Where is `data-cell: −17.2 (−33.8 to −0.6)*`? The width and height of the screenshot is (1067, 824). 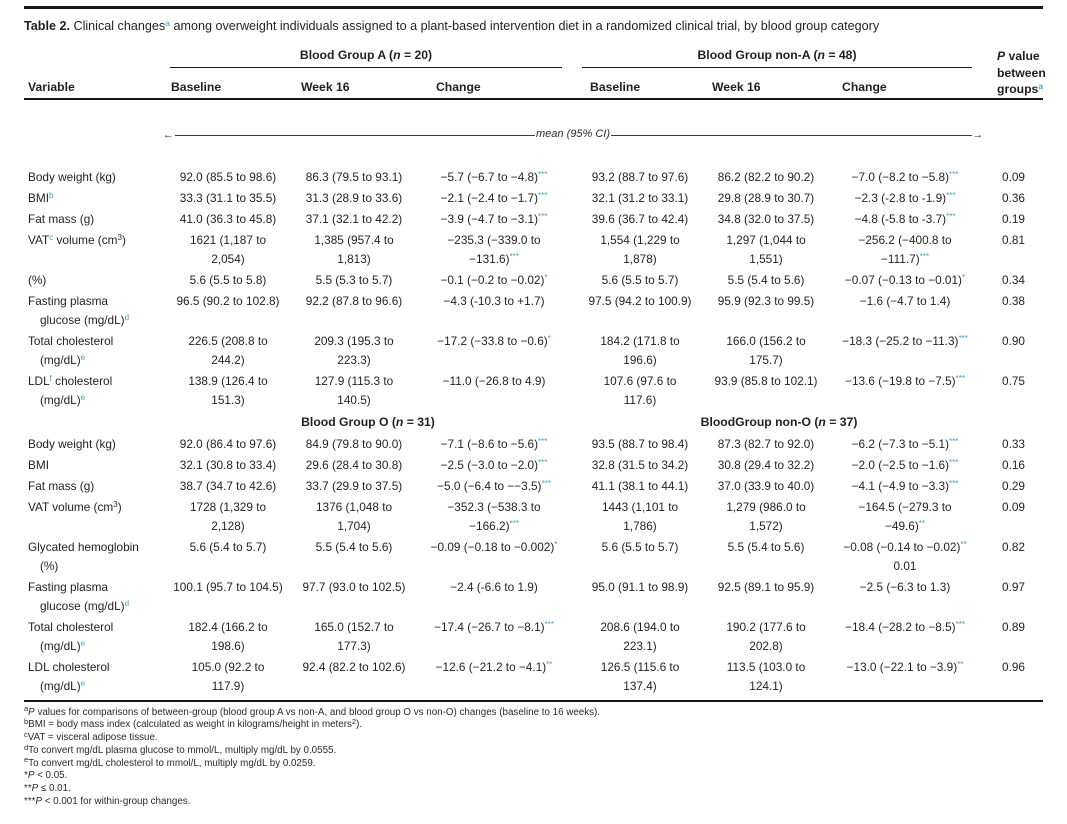
data-cell: −17.2 (−33.8 to −0.6)* is located at coordinates (494, 340).